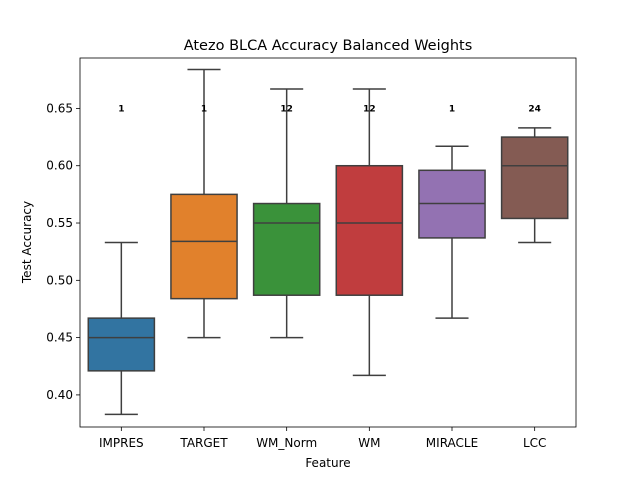 The width and height of the screenshot is (640, 480). What do you see at coordinates (27, 242) in the screenshot?
I see `y-axis-label: Test Accuracy` at bounding box center [27, 242].